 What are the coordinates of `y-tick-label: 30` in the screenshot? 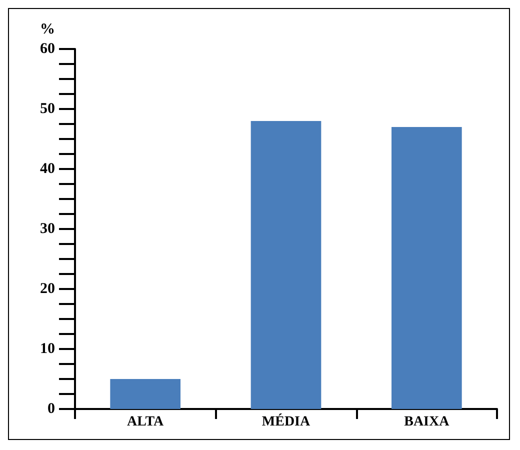 It's located at (47, 229).